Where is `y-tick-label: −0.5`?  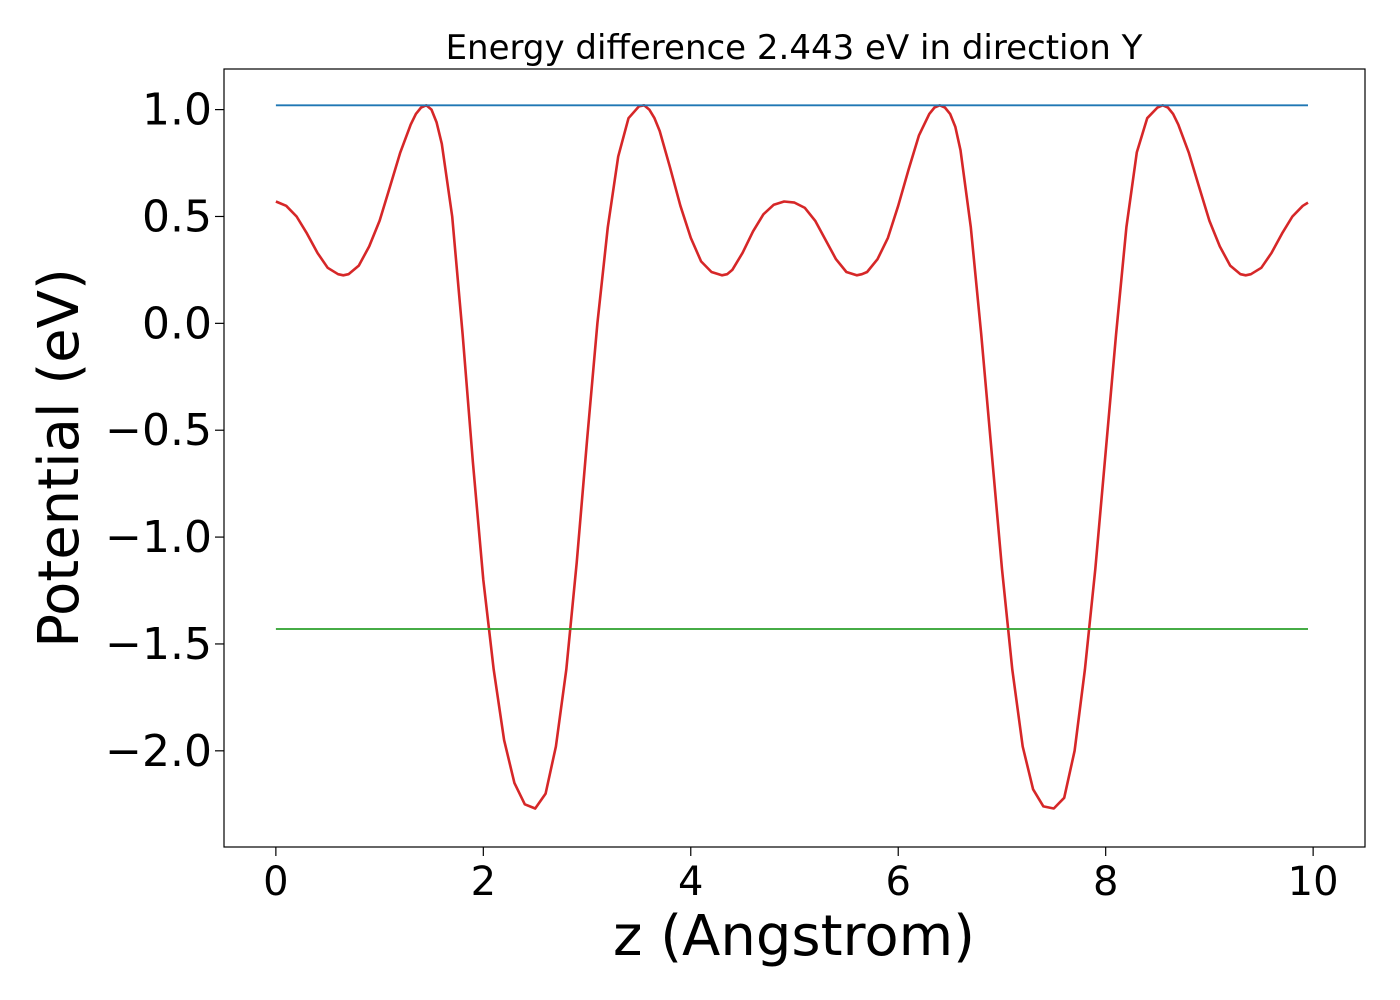 y-tick-label: −0.5 is located at coordinates (158, 430).